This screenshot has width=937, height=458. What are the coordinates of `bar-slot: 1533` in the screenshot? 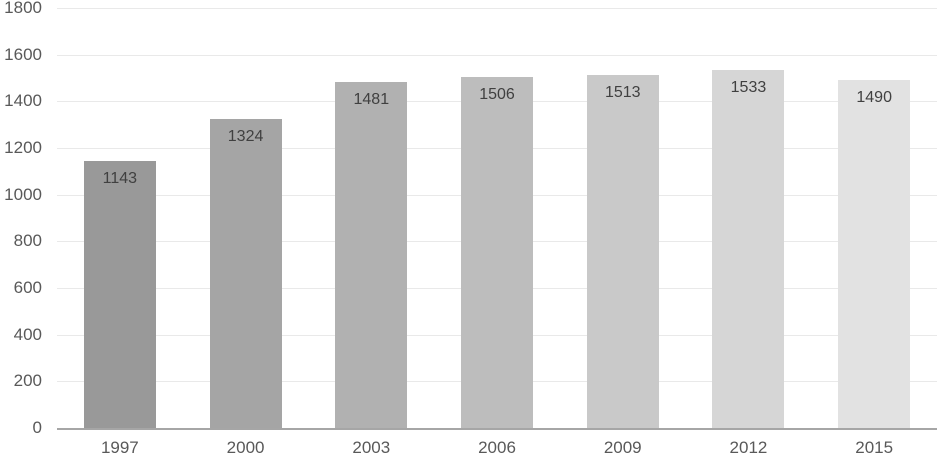 It's located at (749, 218).